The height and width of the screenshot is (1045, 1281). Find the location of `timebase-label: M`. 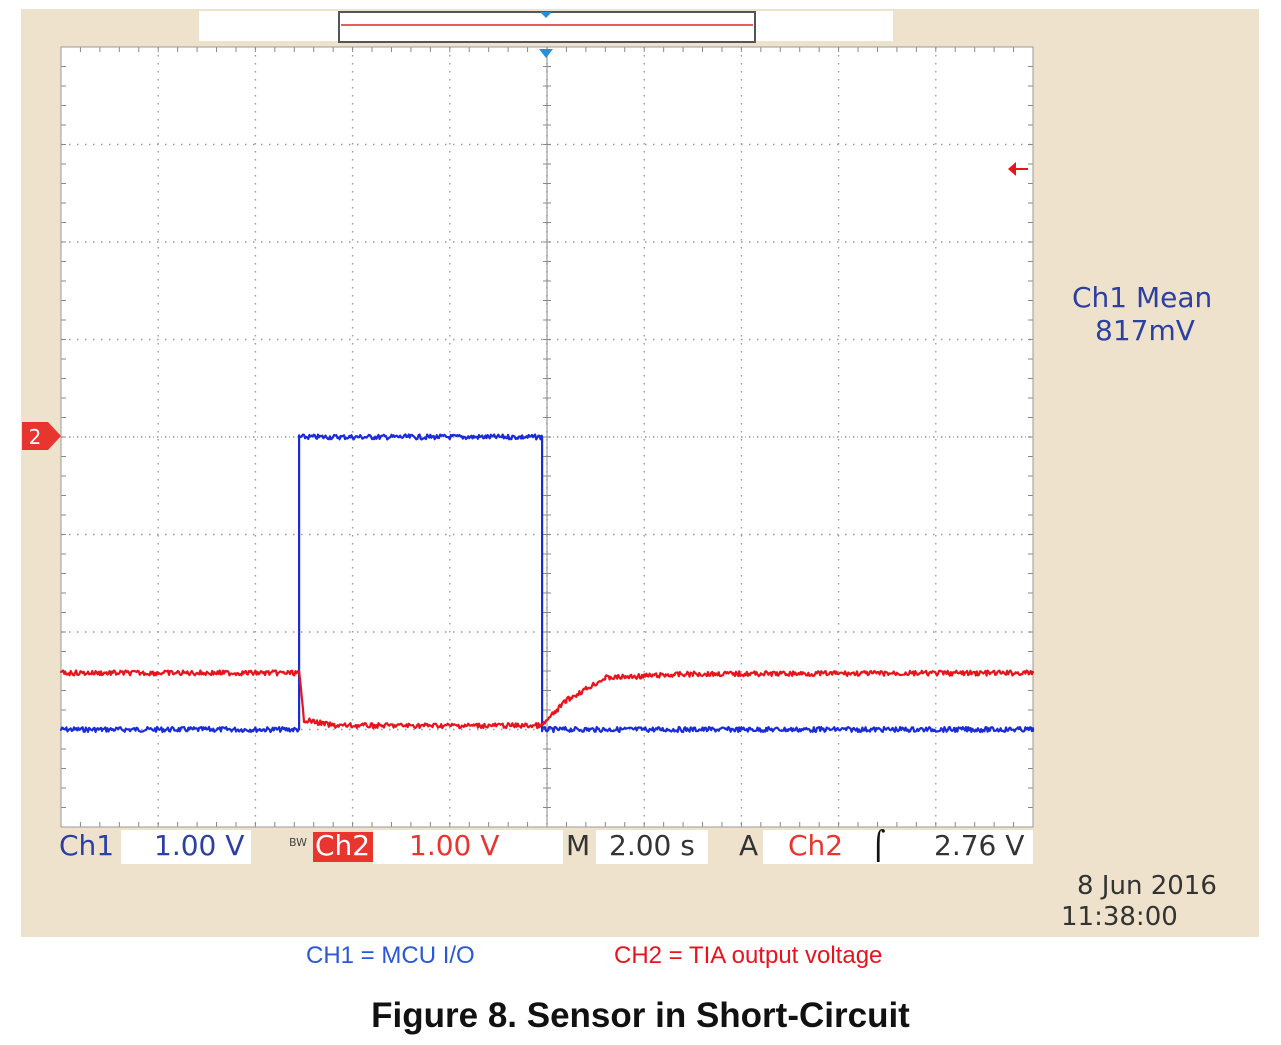

timebase-label: M is located at coordinates (578, 845).